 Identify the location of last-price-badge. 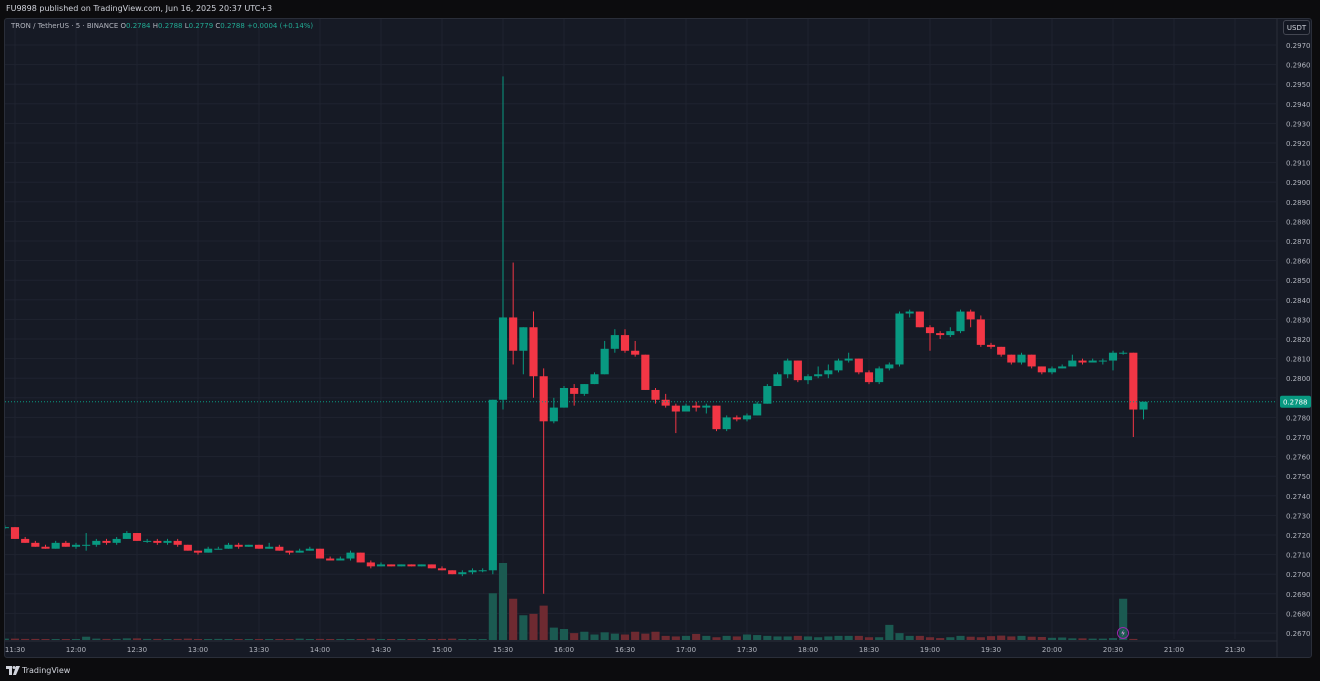
(1295, 401).